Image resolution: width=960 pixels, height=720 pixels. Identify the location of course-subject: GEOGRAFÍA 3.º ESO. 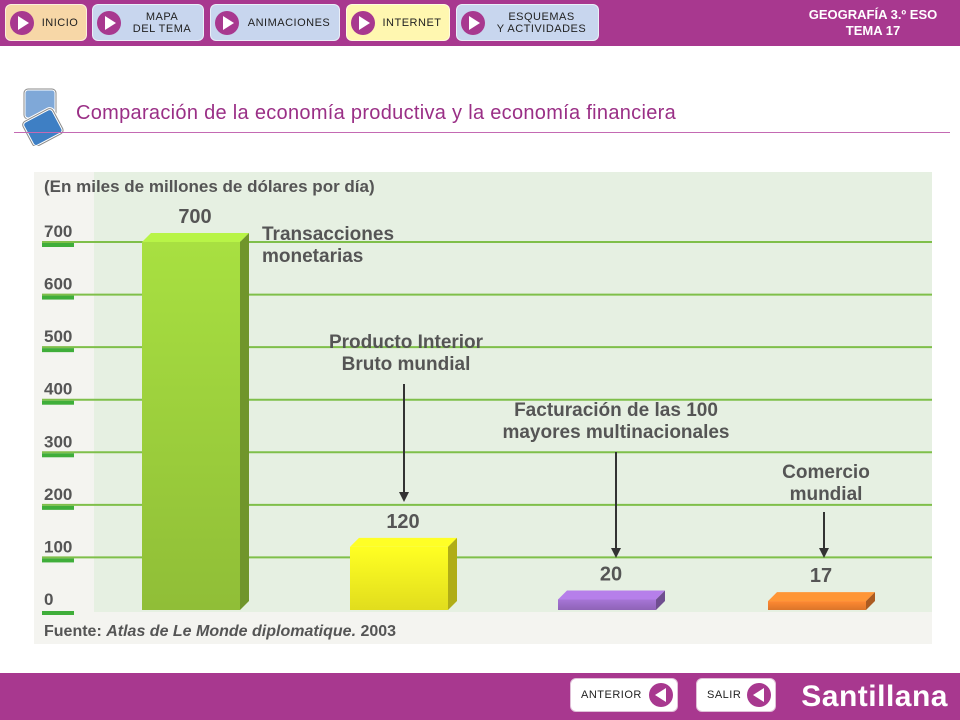
(873, 14).